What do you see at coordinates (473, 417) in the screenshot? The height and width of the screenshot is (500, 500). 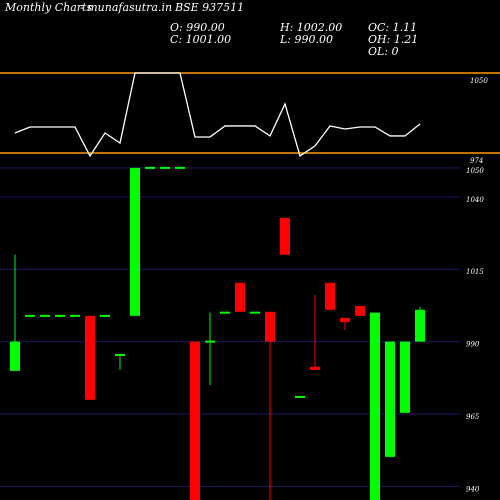 I see `y-tick-label: 965` at bounding box center [473, 417].